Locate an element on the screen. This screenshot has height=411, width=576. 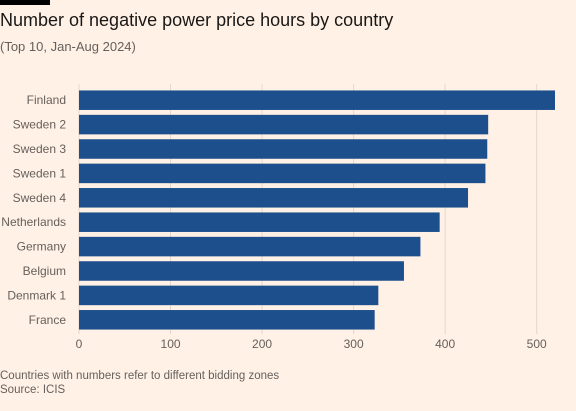
category-label: Finland is located at coordinates (46, 100).